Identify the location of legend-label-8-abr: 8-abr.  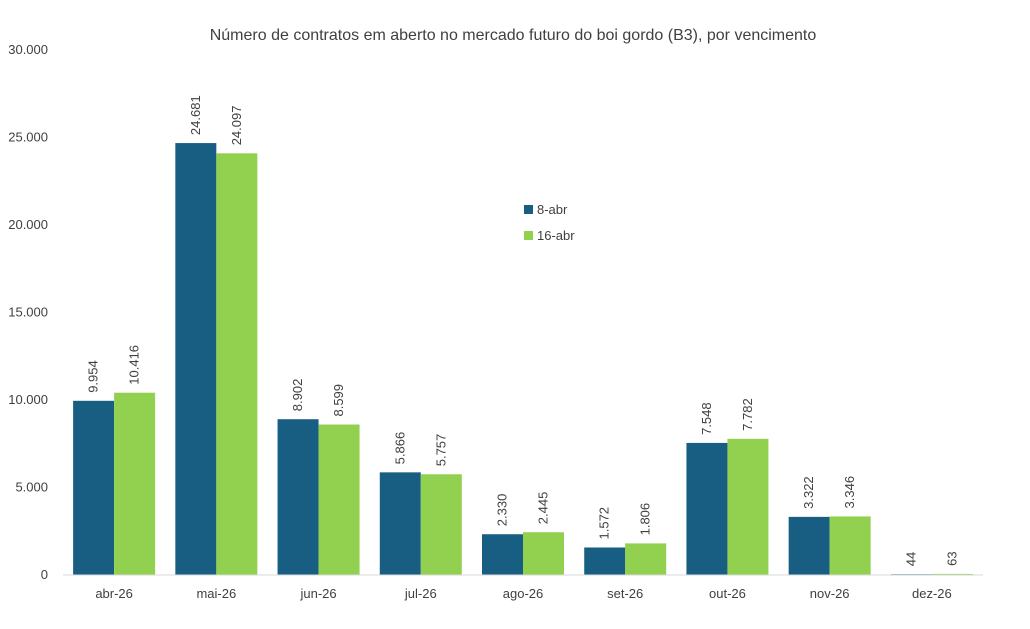
(552, 209).